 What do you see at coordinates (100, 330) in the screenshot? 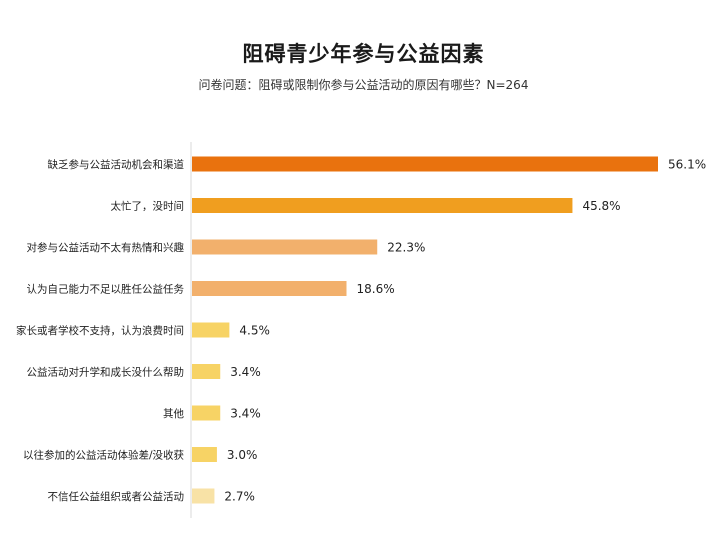
I see `category-label: 家长或者学校不支持，认为浪费时间` at bounding box center [100, 330].